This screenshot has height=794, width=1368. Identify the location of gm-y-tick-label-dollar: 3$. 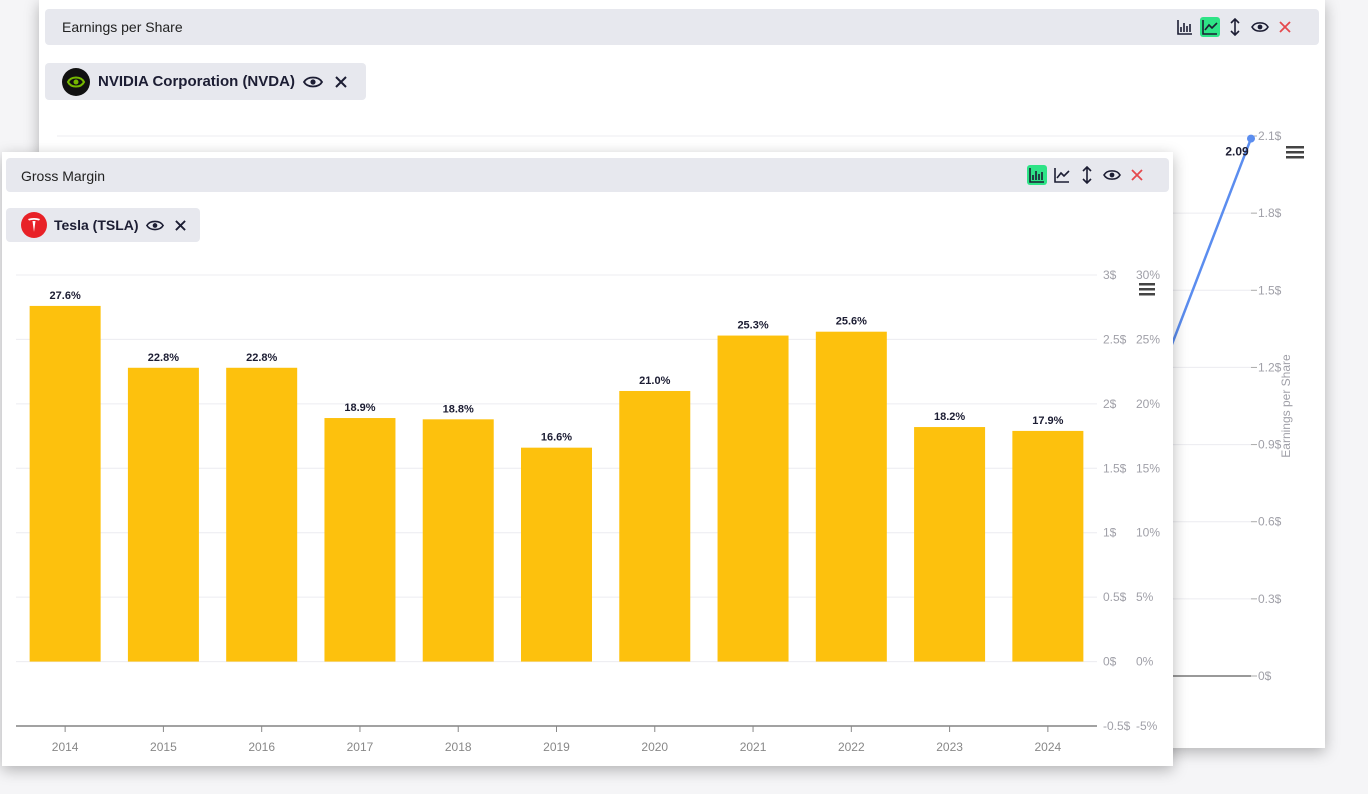
(1110, 275).